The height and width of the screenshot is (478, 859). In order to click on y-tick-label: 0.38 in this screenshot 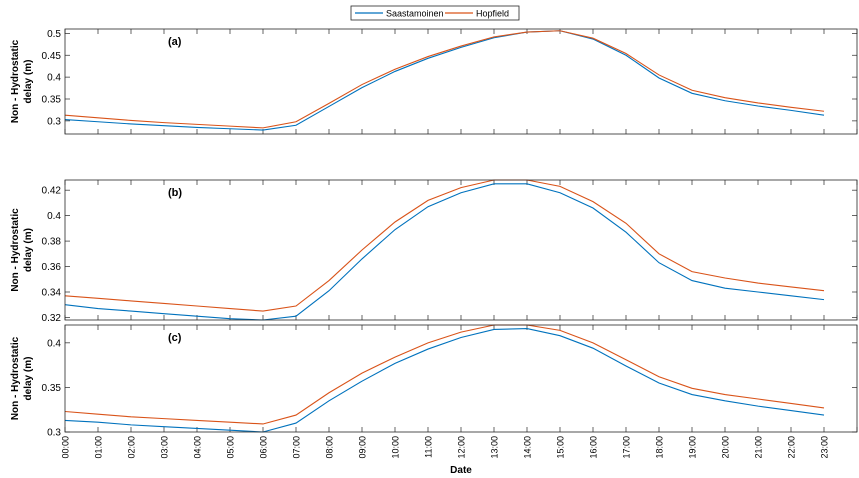, I will do `click(52, 242)`.